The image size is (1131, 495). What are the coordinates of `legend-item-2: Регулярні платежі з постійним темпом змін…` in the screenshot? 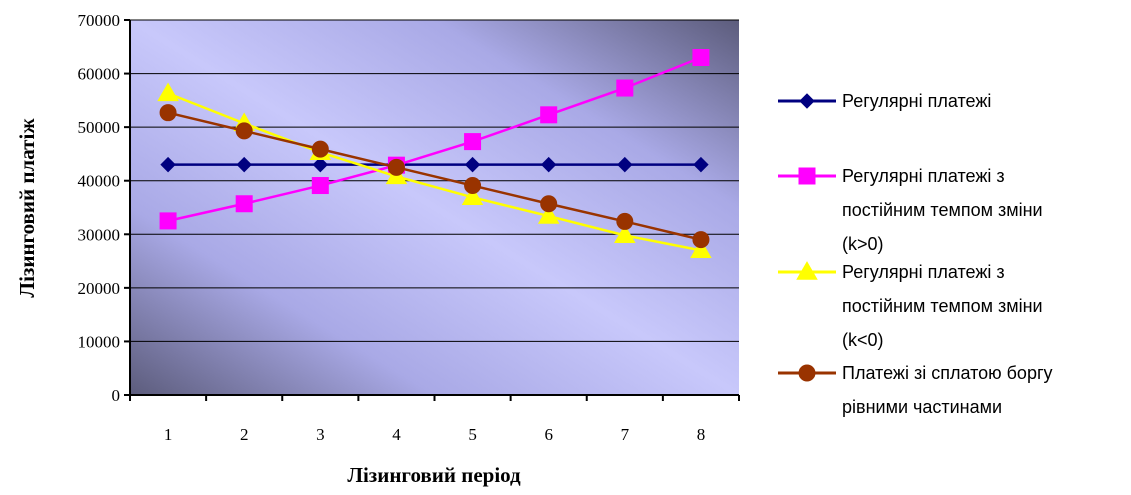 It's located at (910, 210).